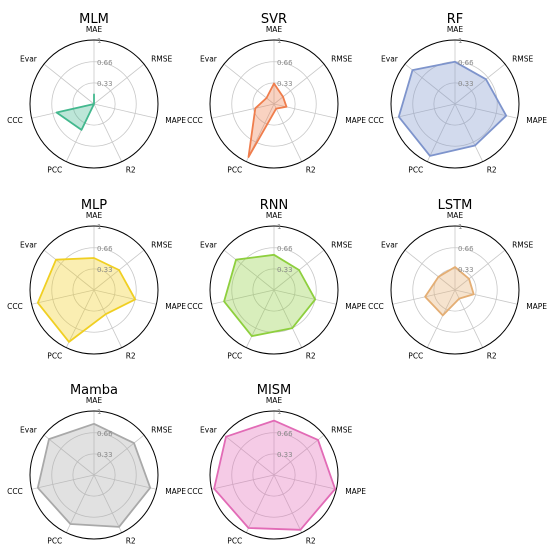 Image resolution: width=550 pixels, height=559 pixels. Describe the element at coordinates (94, 205) in the screenshot. I see `chart-title: MLP` at that location.